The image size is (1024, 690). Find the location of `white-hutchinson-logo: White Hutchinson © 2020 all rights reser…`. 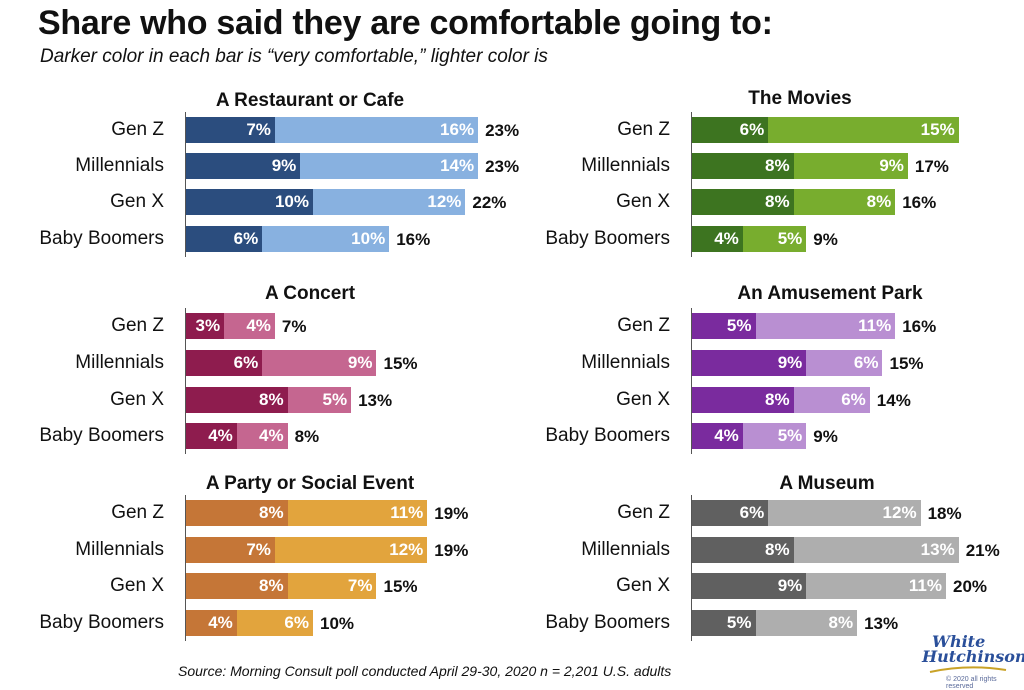

white-hutchinson-logo: White Hutchinson © 2020 all rights reser… is located at coordinates (971, 661).